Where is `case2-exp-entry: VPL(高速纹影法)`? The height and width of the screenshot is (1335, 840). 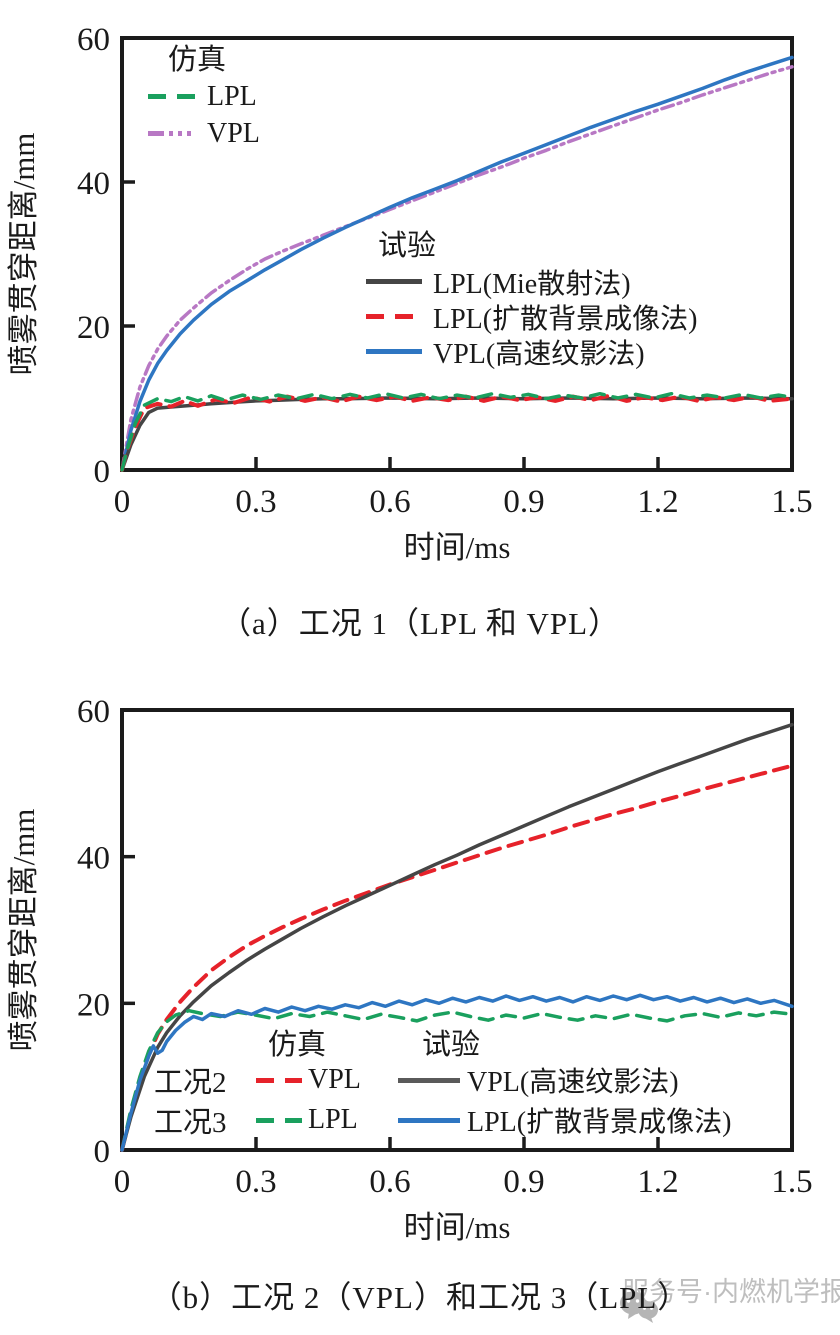 case2-exp-entry: VPL(高速纹影法) is located at coordinates (538, 1080).